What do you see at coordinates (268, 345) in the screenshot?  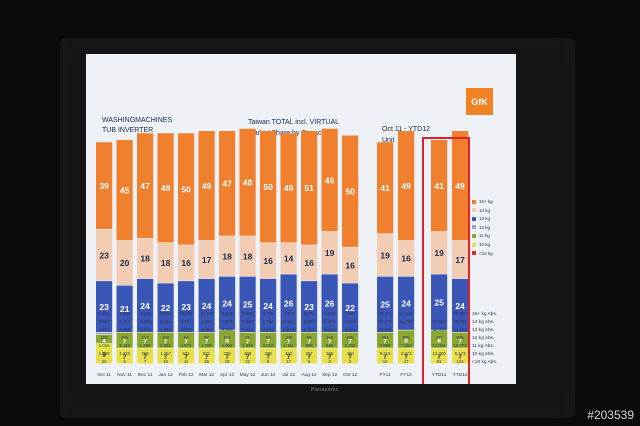 I see `table-cell: 1.012` at bounding box center [268, 345].